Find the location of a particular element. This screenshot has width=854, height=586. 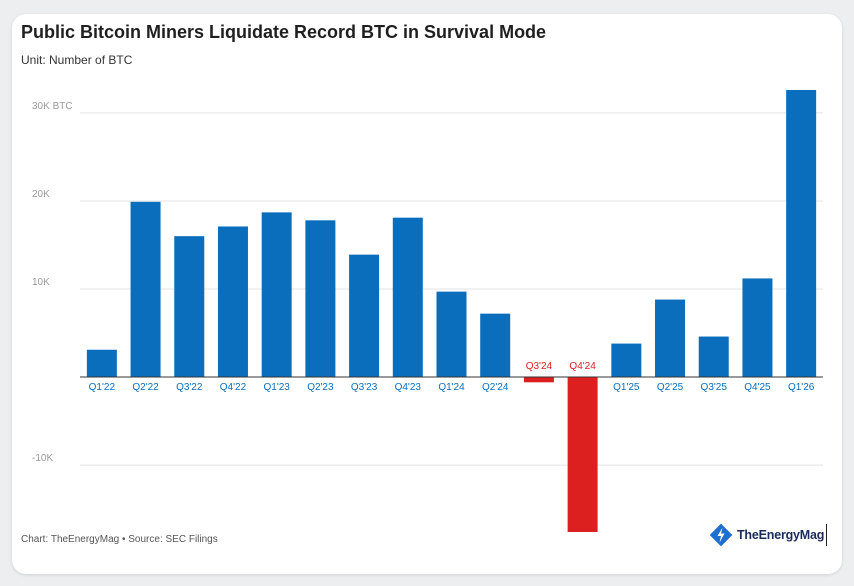

text-cursor is located at coordinates (827, 535).